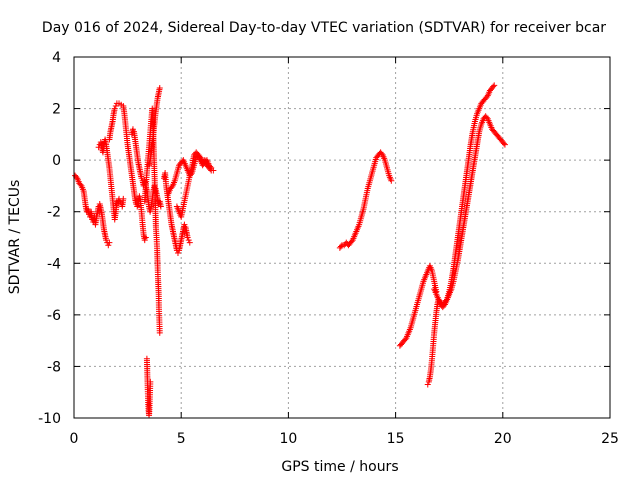  What do you see at coordinates (56, 161) in the screenshot?
I see `y-tick-label: 0` at bounding box center [56, 161].